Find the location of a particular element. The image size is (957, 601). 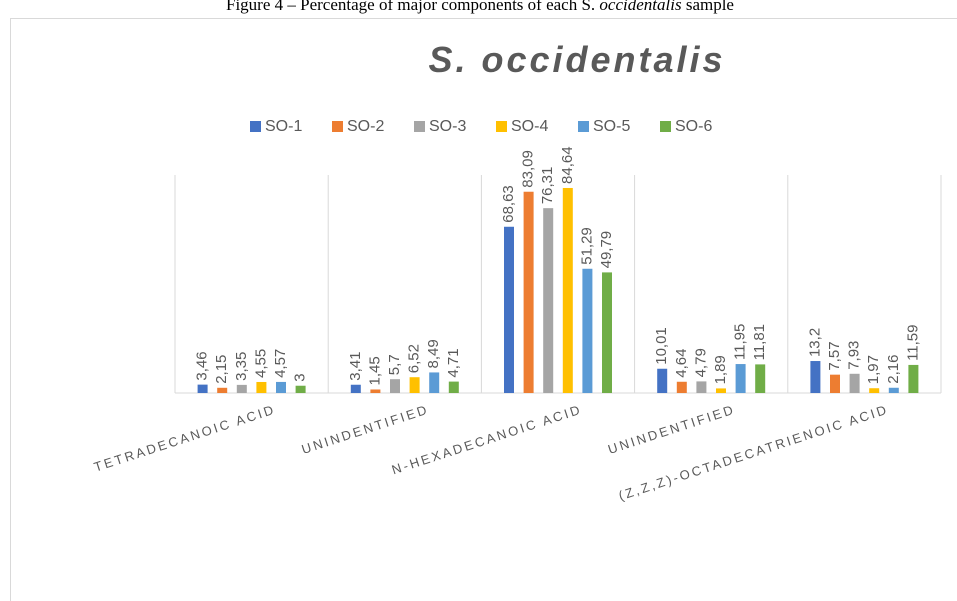

value-label: 68,63 is located at coordinates (508, 204).